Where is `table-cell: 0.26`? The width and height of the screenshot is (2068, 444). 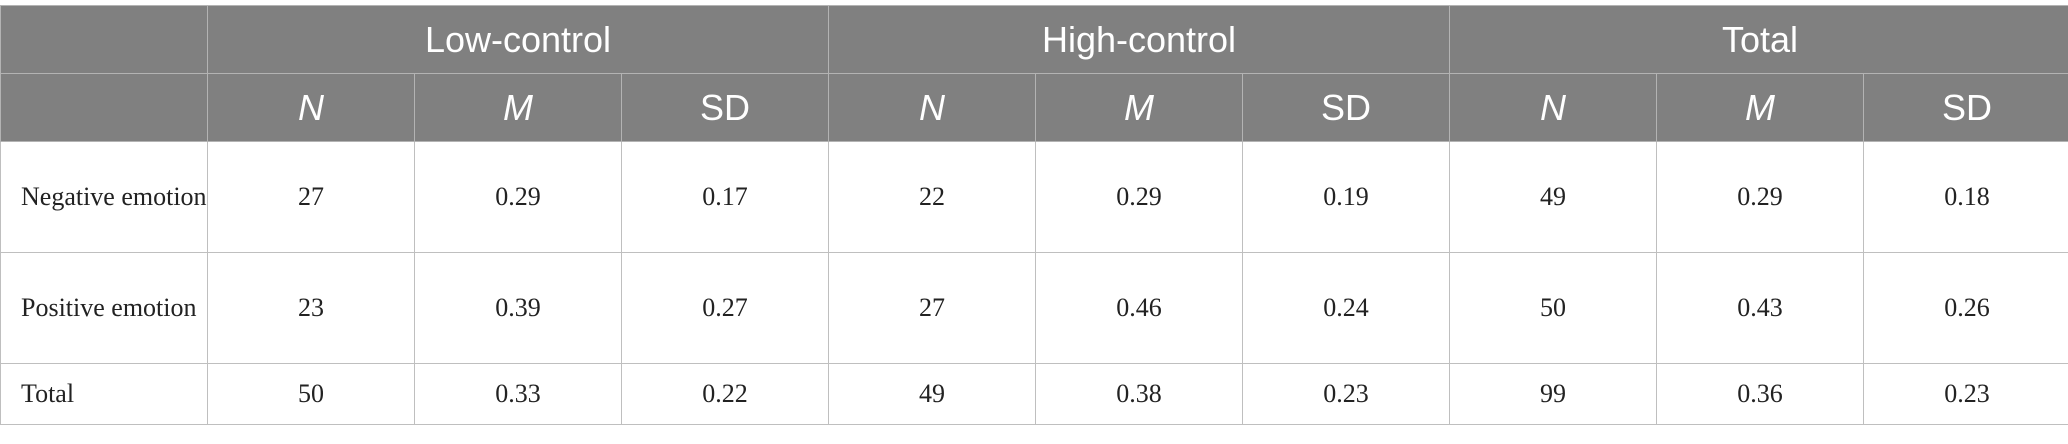
table-cell: 0.26 is located at coordinates (1965, 308).